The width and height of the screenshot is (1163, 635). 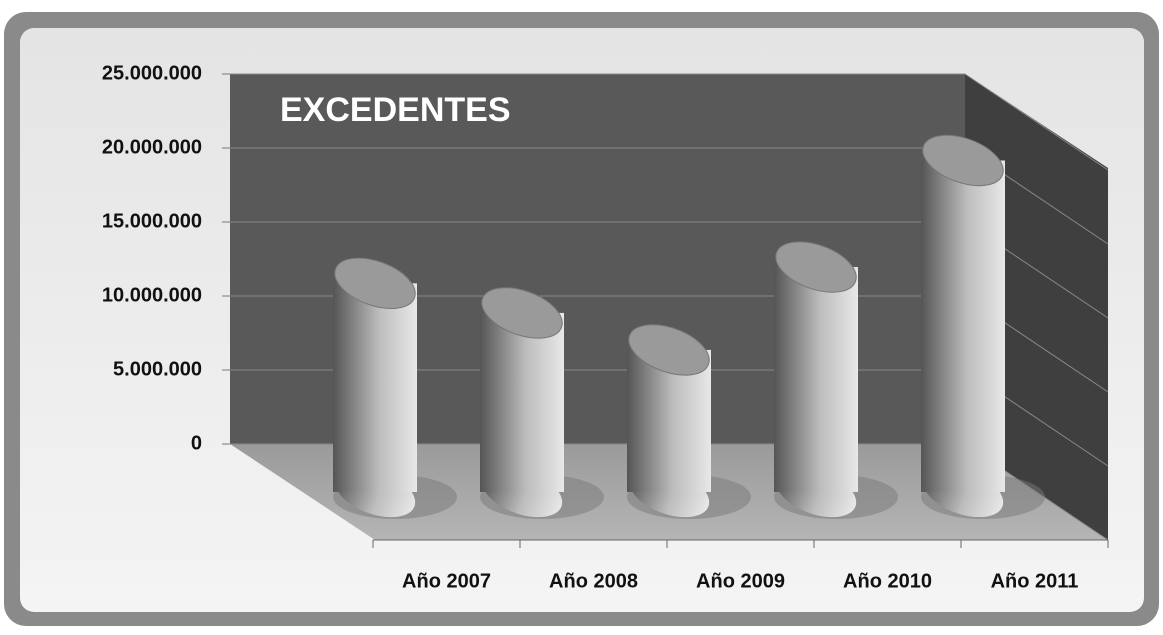 I want to click on y-tick-label: 20.000.000, so click(x=152, y=147).